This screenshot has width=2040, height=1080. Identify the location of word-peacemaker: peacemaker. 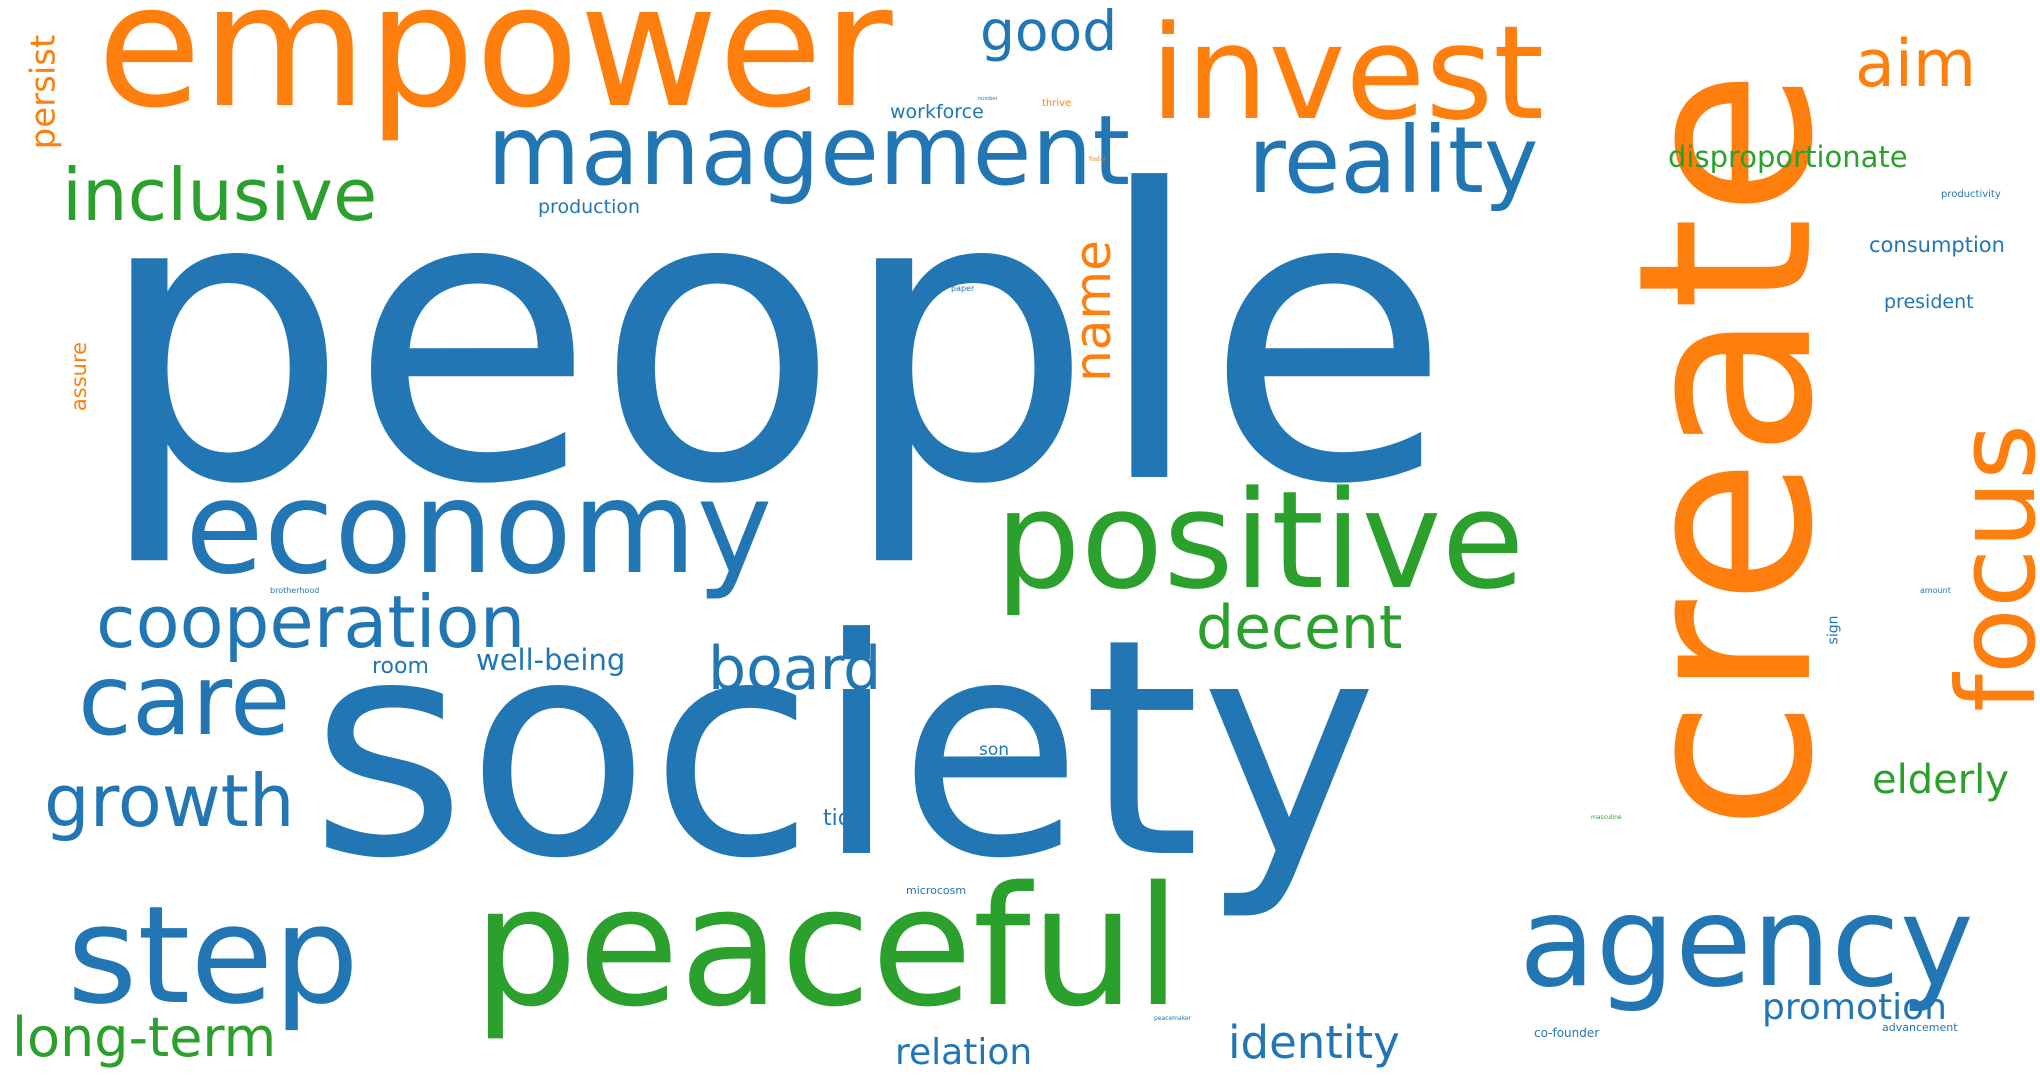
(1173, 1018).